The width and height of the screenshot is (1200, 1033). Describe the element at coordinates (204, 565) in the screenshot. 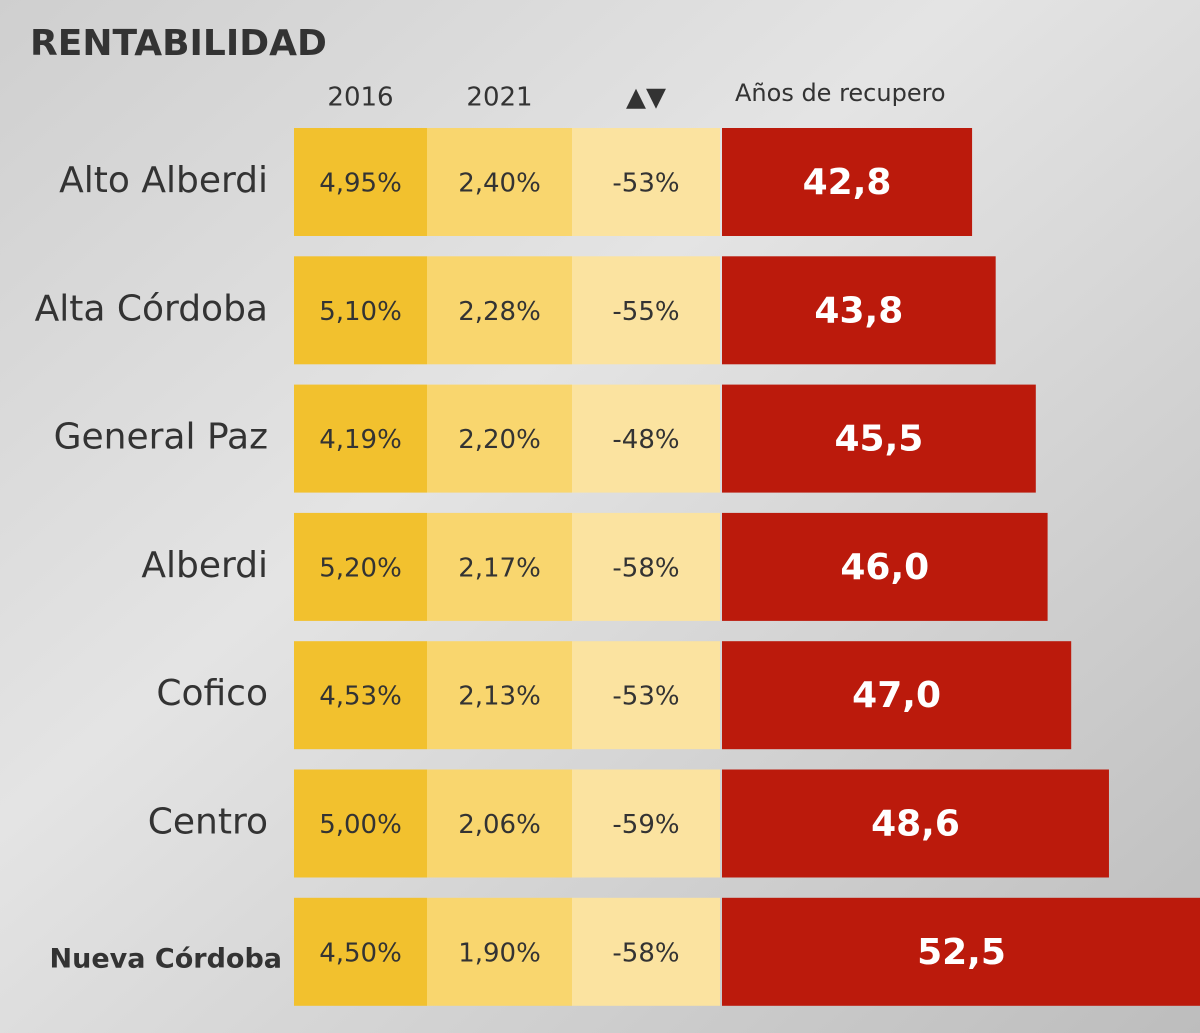

I see `row-label: Alberdi` at that location.